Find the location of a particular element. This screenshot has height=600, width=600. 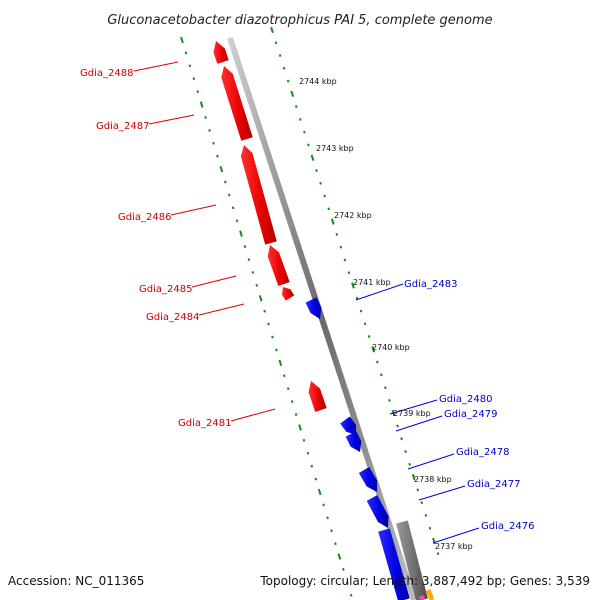

gene-label: Gdia_2484 is located at coordinates (172, 317).